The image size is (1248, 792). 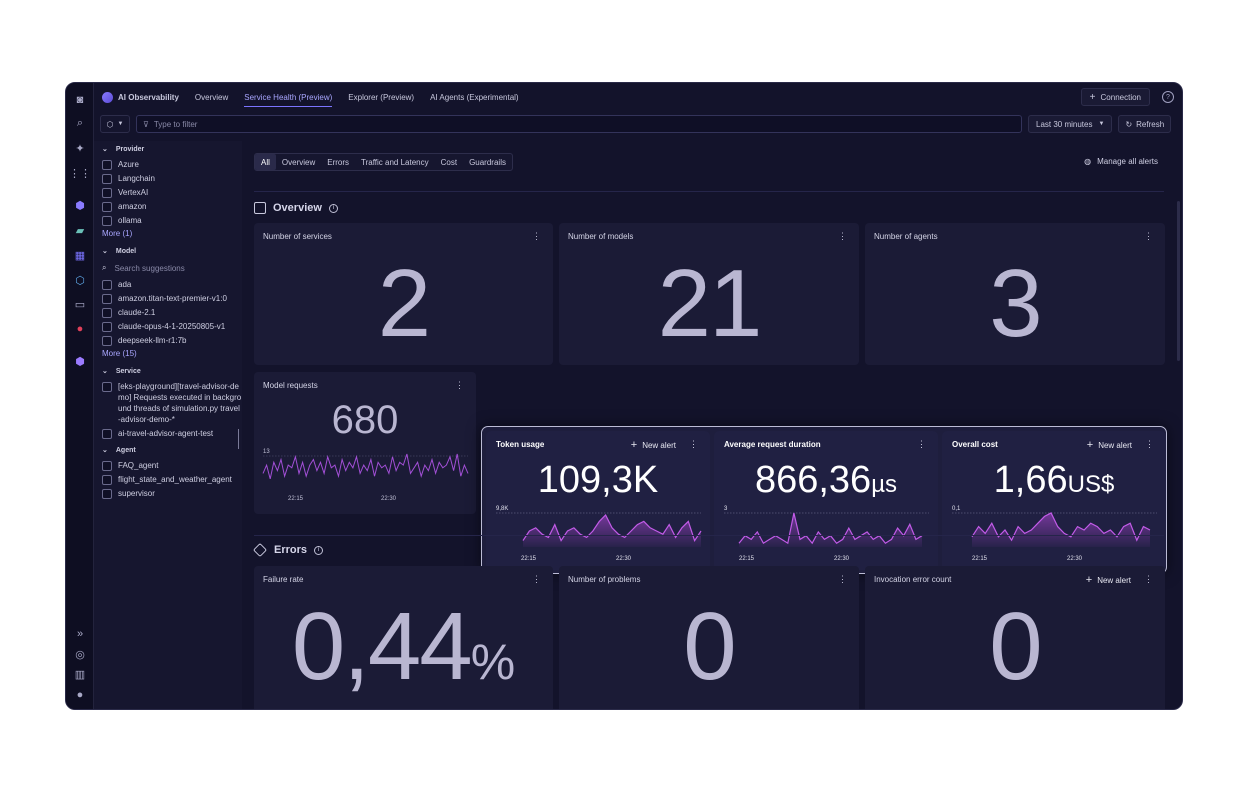 I want to click on timeframe-selector: Last 30 minutes ▼, so click(x=1070, y=124).